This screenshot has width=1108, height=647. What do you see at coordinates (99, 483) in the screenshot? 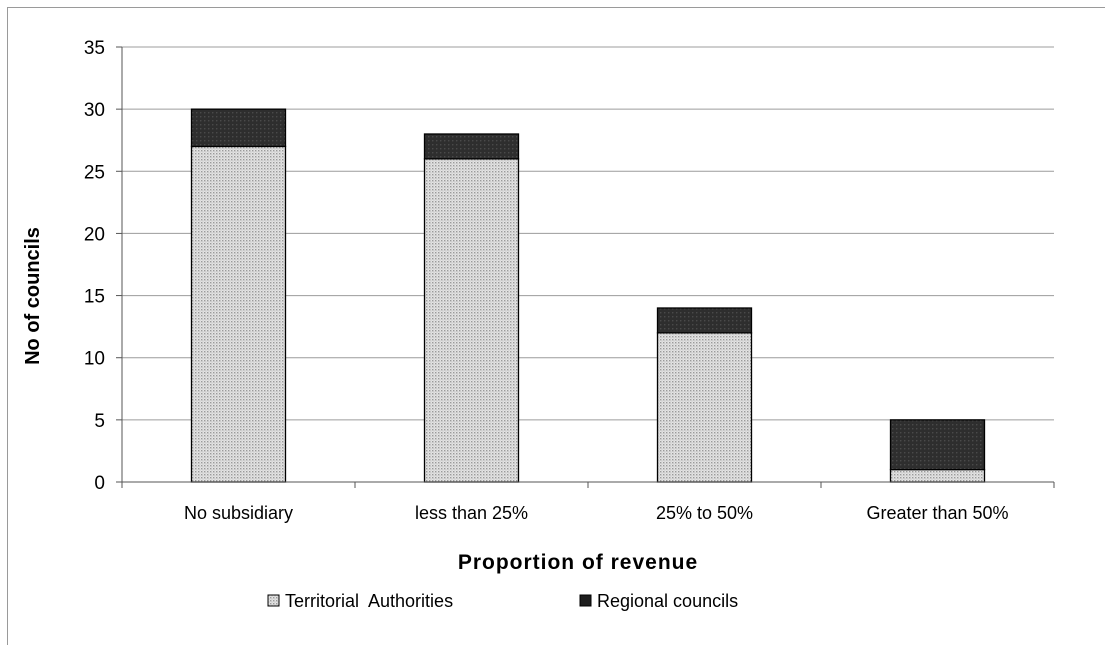
I see `y-tick-label: 0` at bounding box center [99, 483].